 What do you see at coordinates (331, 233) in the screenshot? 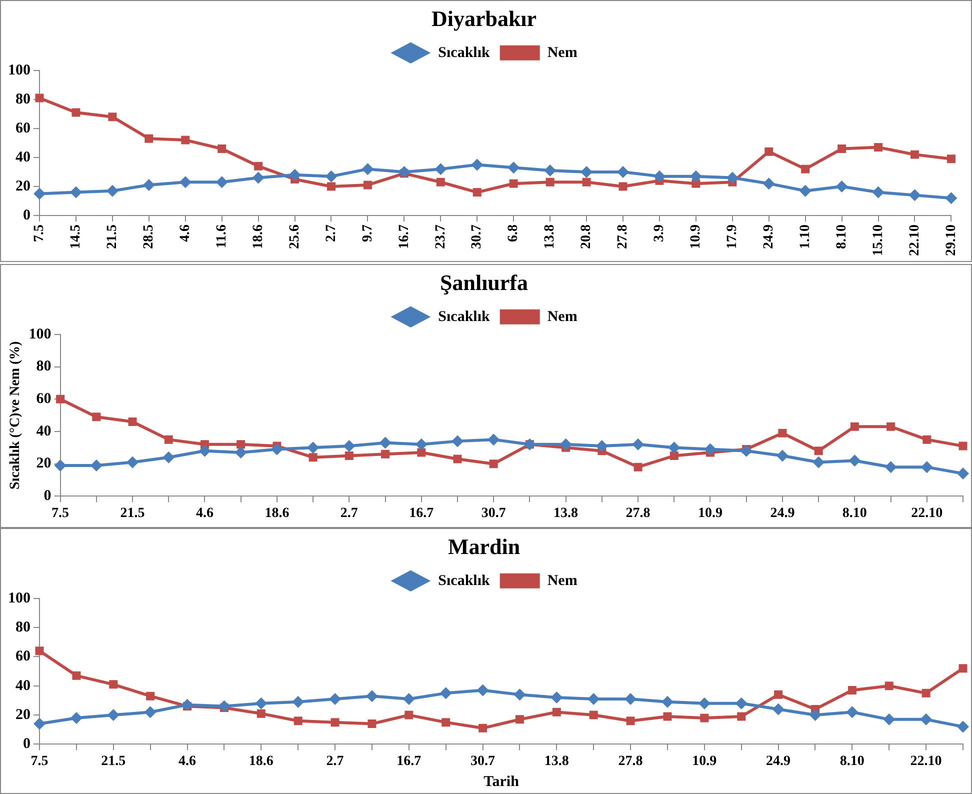
I see `x-tick-label: 2.7` at bounding box center [331, 233].